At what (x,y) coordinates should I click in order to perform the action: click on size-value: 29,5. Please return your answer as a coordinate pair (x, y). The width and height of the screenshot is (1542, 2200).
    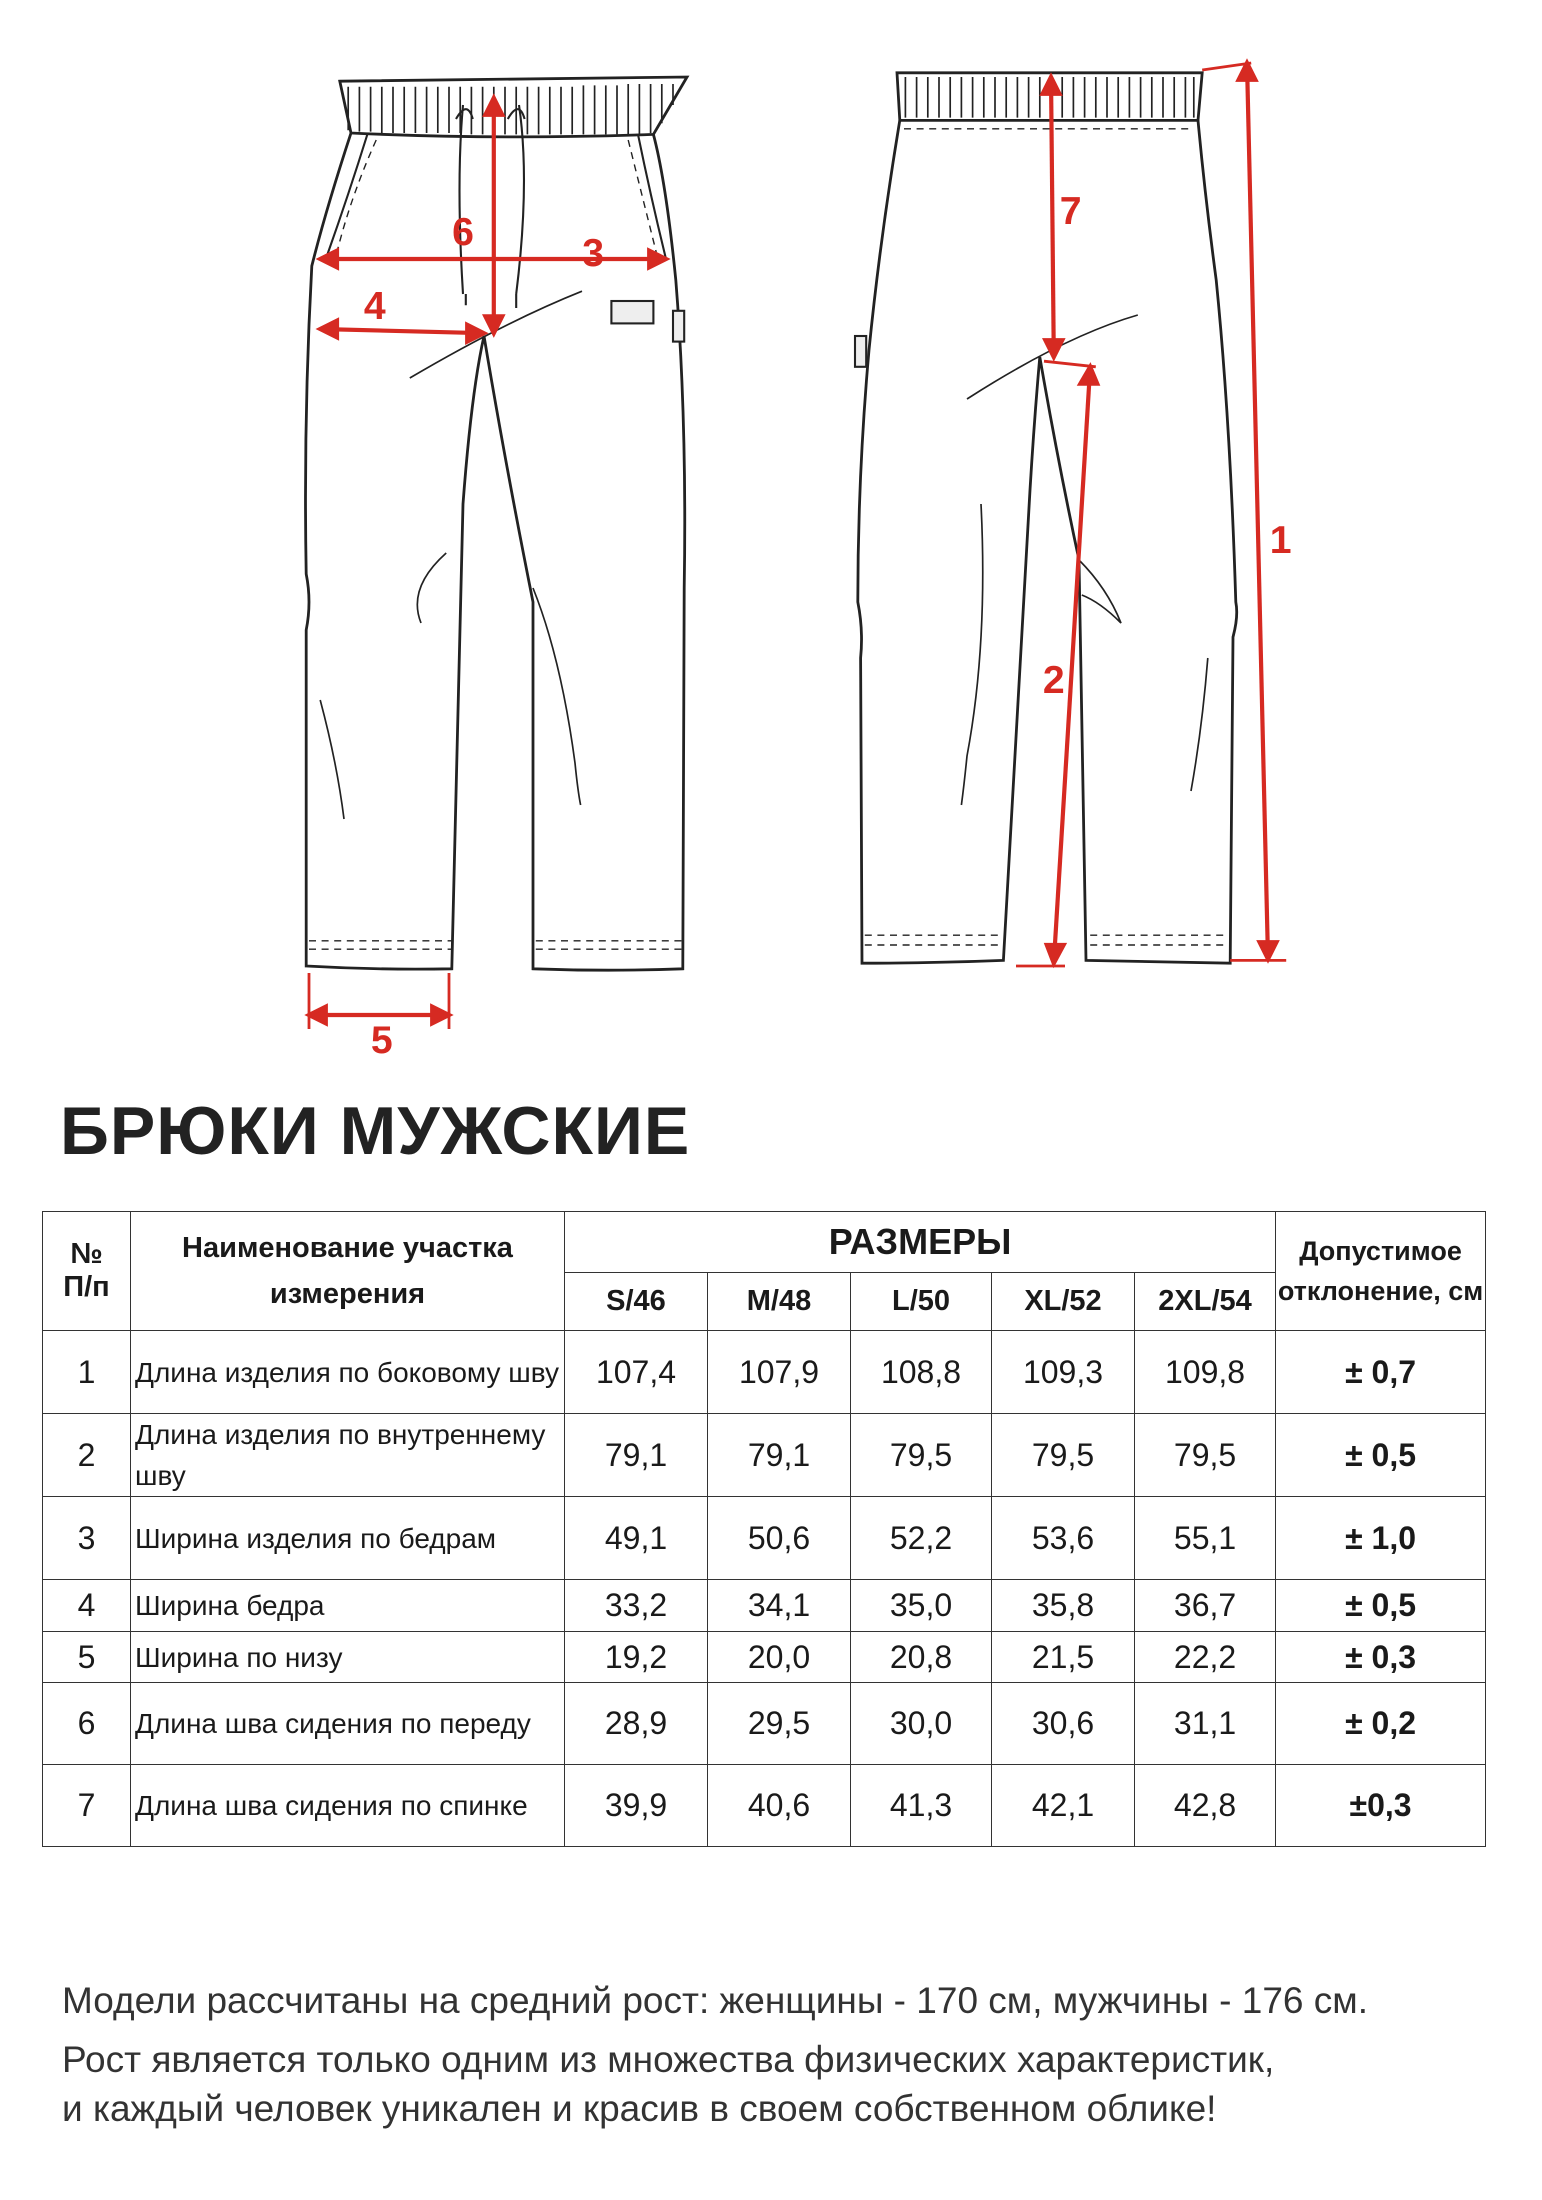
    Looking at the image, I should click on (779, 1723).